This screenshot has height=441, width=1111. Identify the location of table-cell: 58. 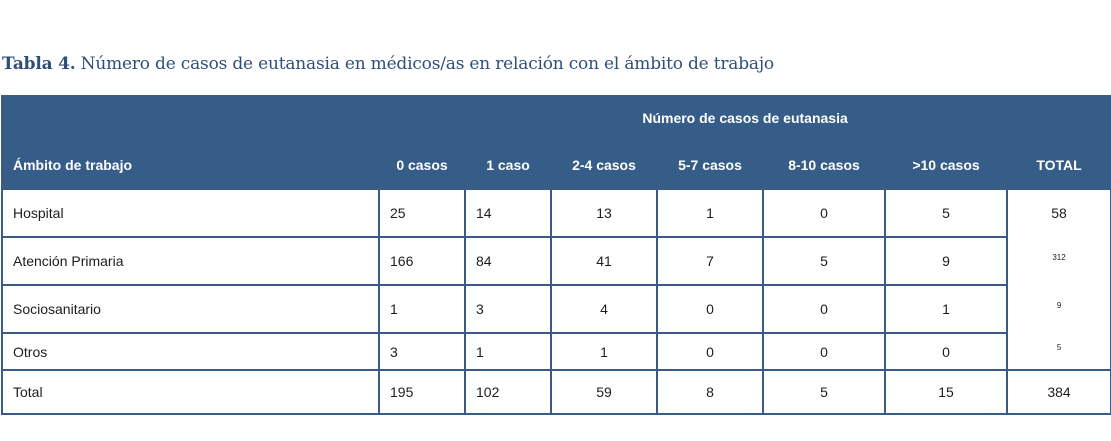
(1058, 213).